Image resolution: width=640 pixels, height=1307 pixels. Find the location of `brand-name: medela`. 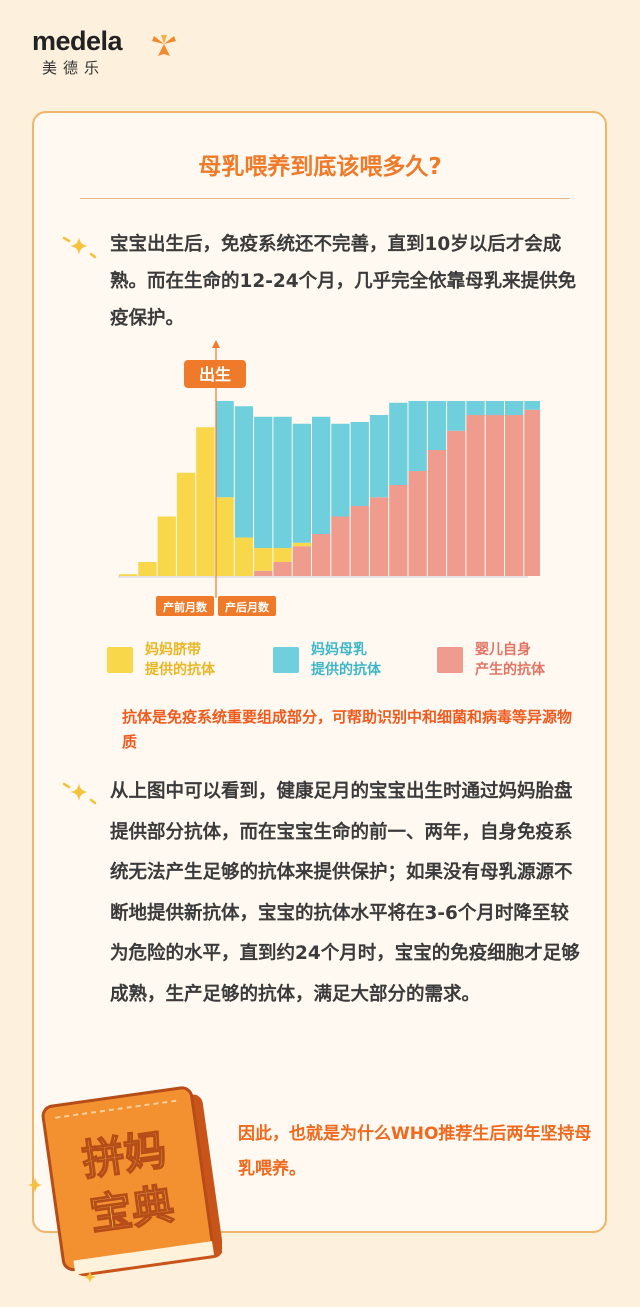

brand-name: medela is located at coordinates (77, 41).